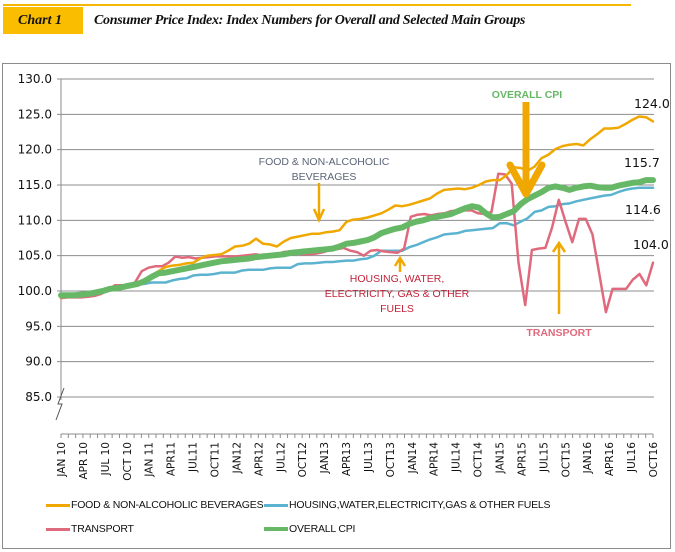  What do you see at coordinates (172, 459) in the screenshot?
I see `x-tick-label: APR11` at bounding box center [172, 459].